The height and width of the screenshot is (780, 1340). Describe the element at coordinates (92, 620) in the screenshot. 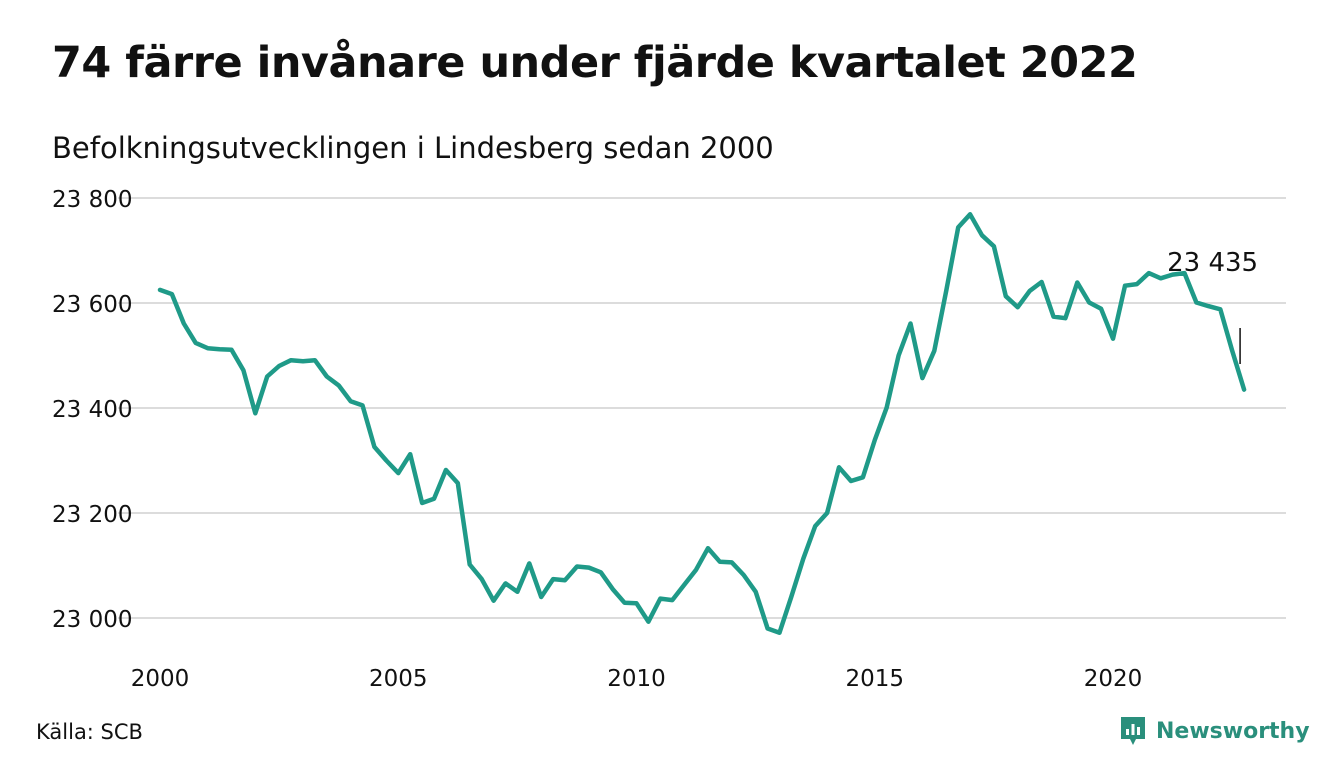

I see `y-tick-label: 23 000` at that location.